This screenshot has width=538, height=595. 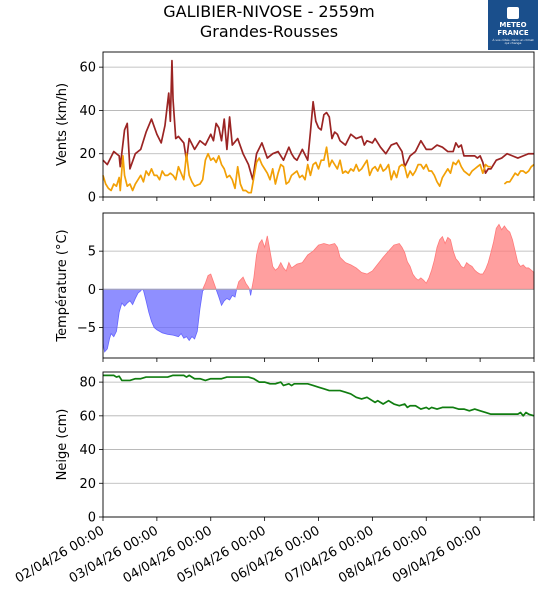 What do you see at coordinates (269, 11) in the screenshot?
I see `chart-title: GALIBIER-NIVOSE - 2559m` at bounding box center [269, 11].